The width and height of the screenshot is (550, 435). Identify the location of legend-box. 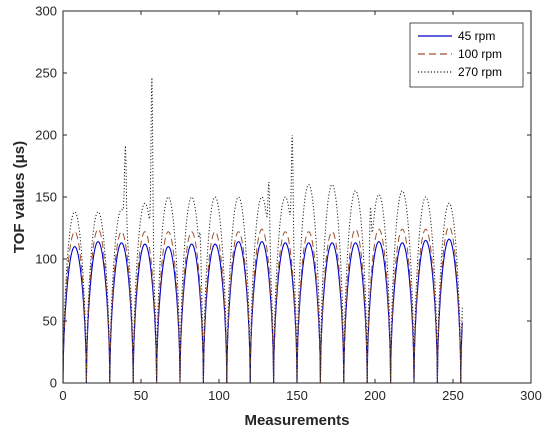
(466, 55).